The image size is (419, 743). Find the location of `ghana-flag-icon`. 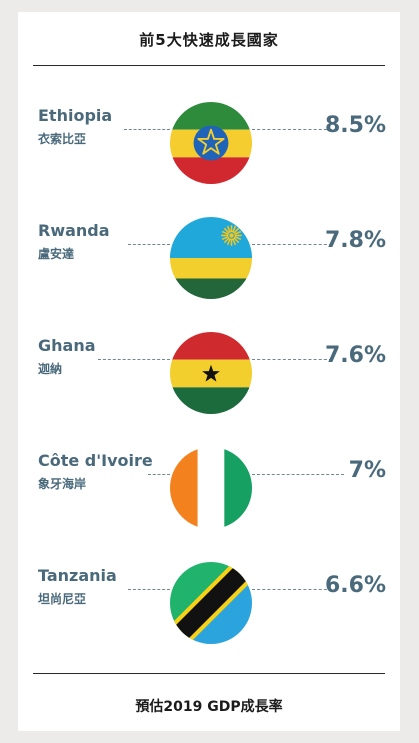

ghana-flag-icon is located at coordinates (211, 373).